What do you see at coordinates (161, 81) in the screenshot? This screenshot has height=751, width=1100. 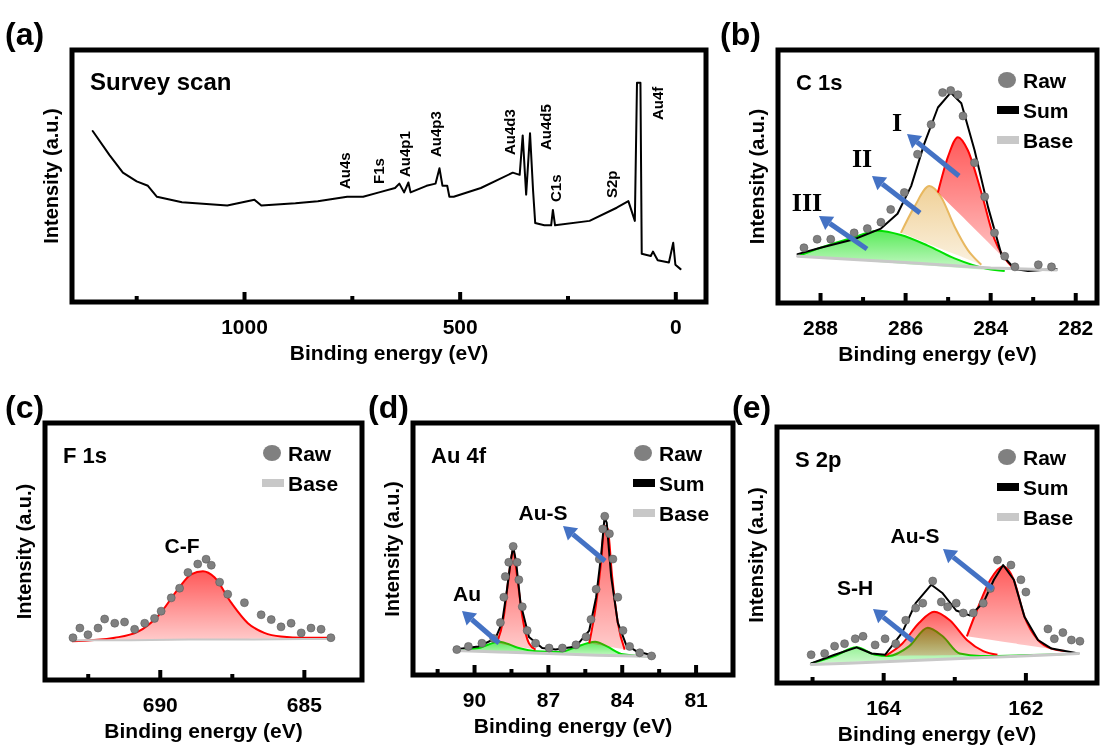 I see `chart-title: Survey scan` at bounding box center [161, 81].